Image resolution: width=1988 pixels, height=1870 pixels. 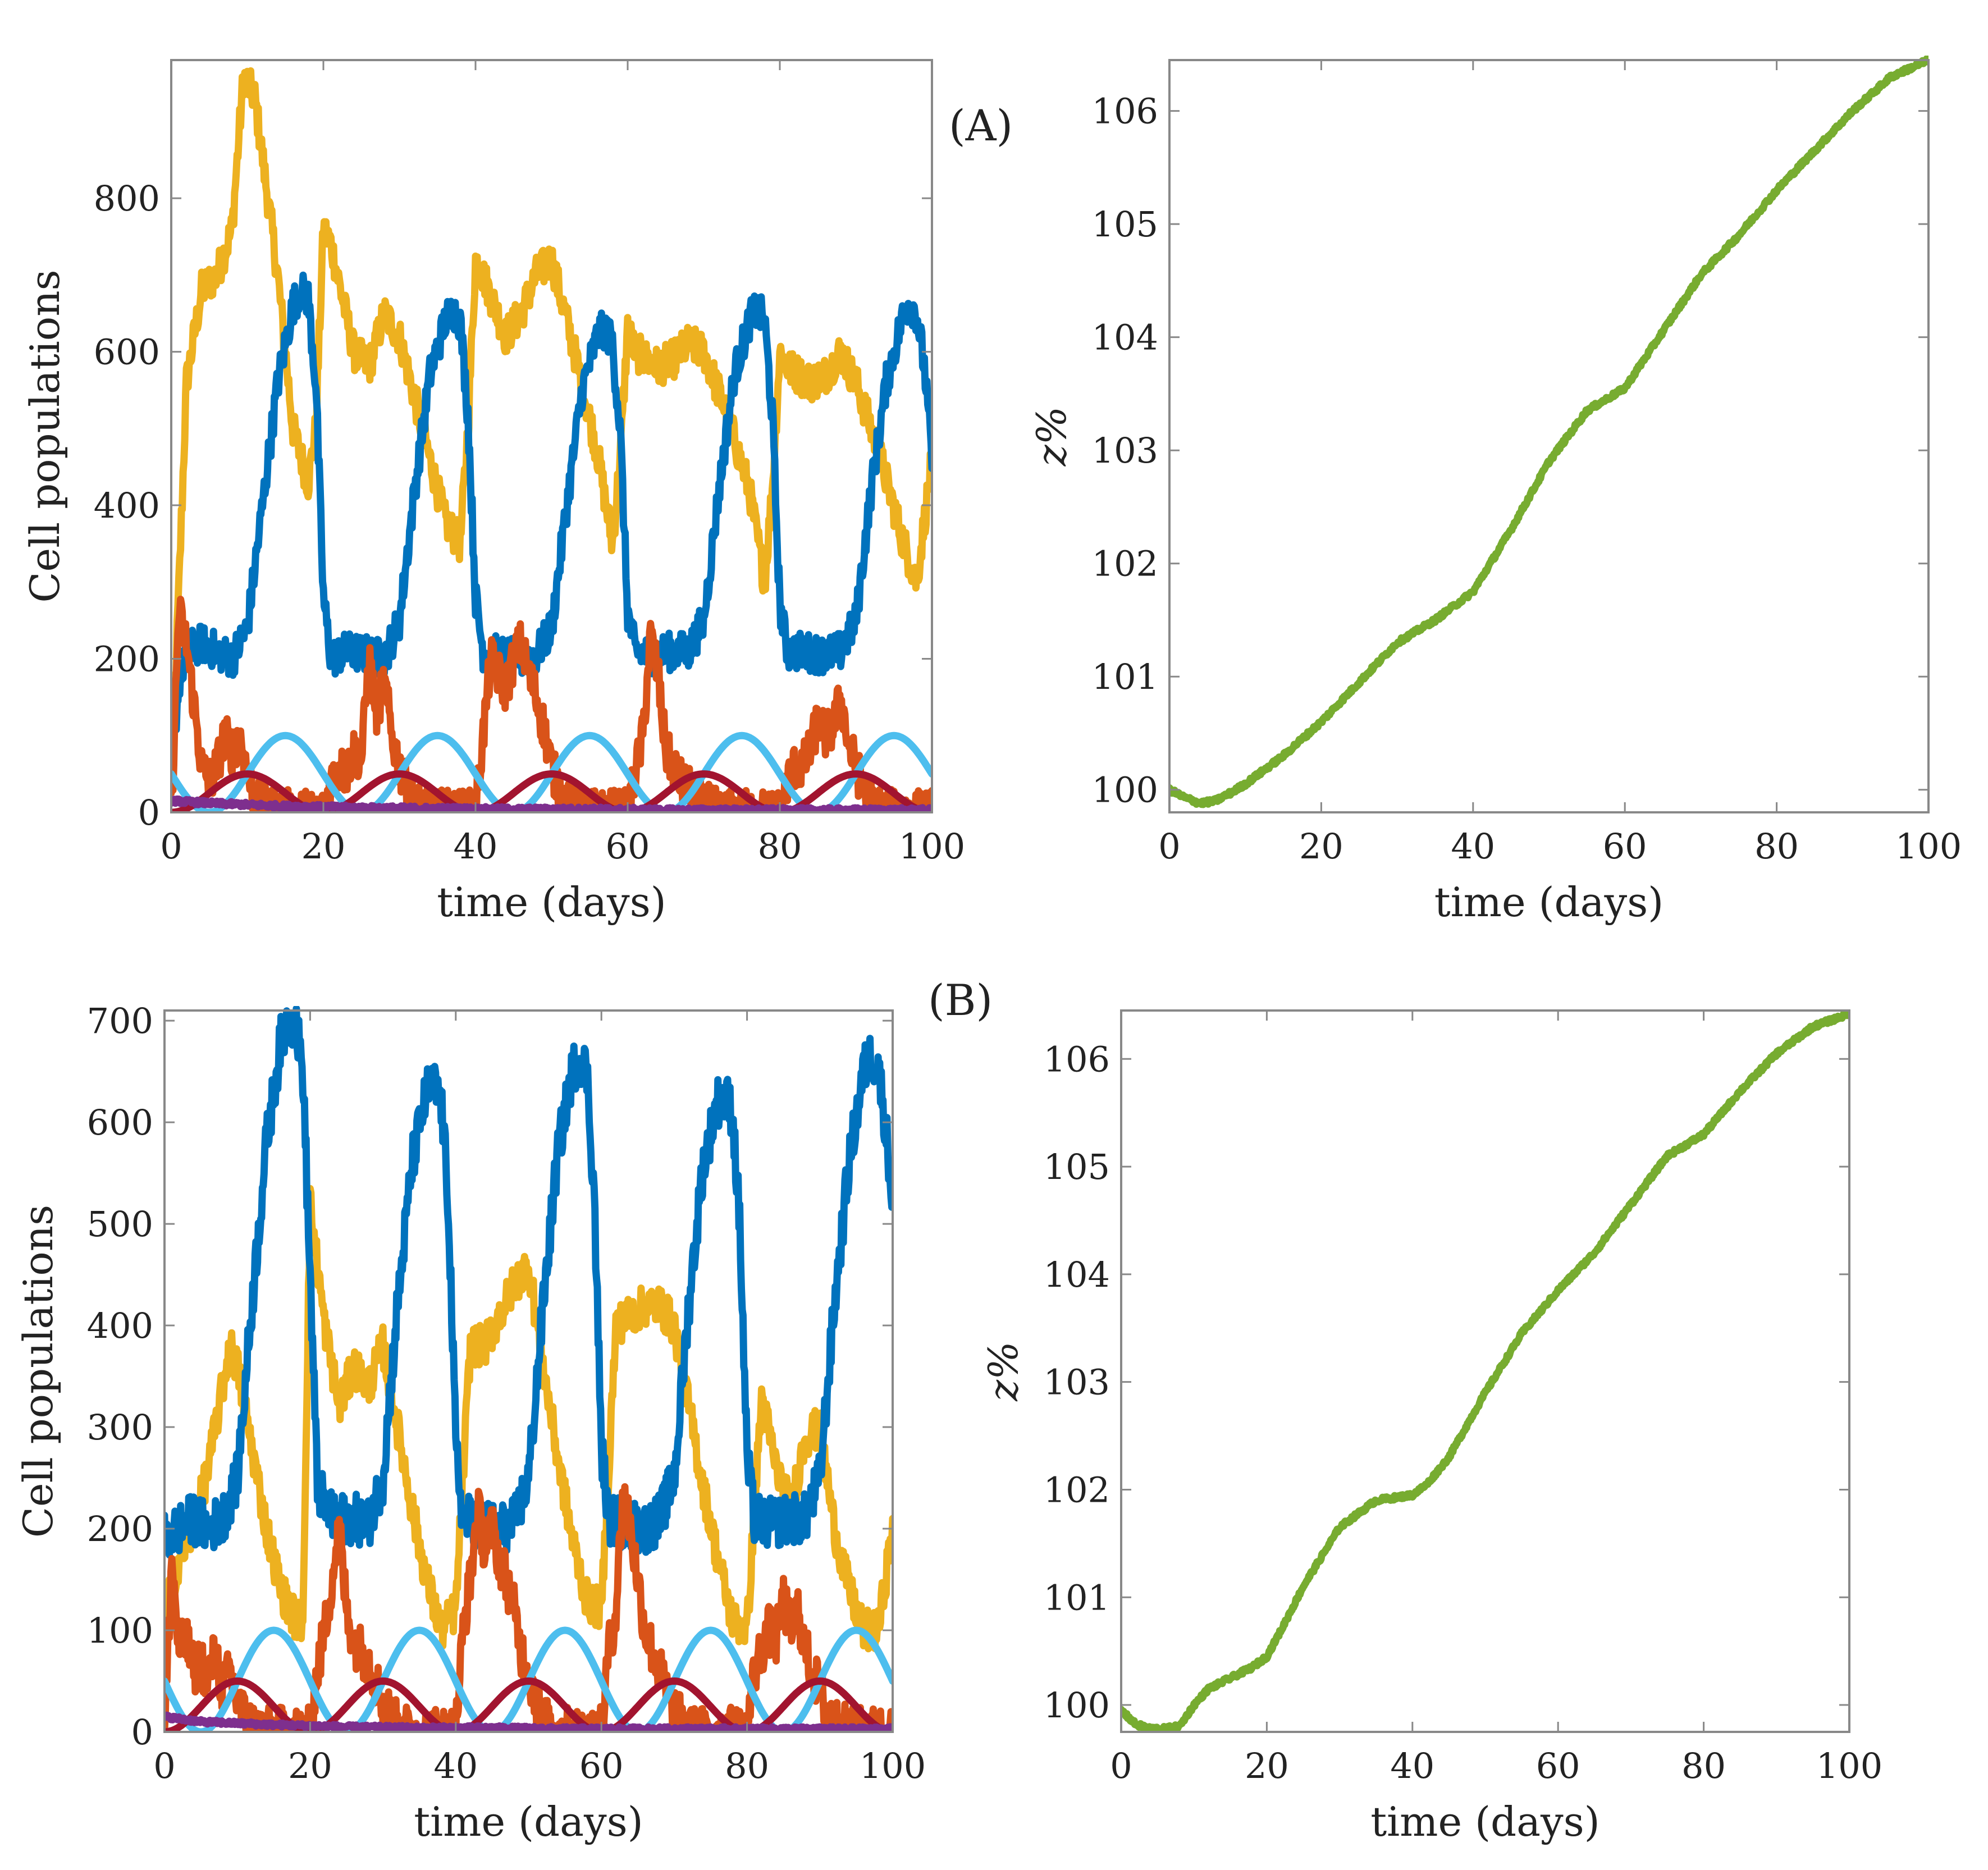 I want to click on y-tick-label: 300, so click(x=120, y=1427).